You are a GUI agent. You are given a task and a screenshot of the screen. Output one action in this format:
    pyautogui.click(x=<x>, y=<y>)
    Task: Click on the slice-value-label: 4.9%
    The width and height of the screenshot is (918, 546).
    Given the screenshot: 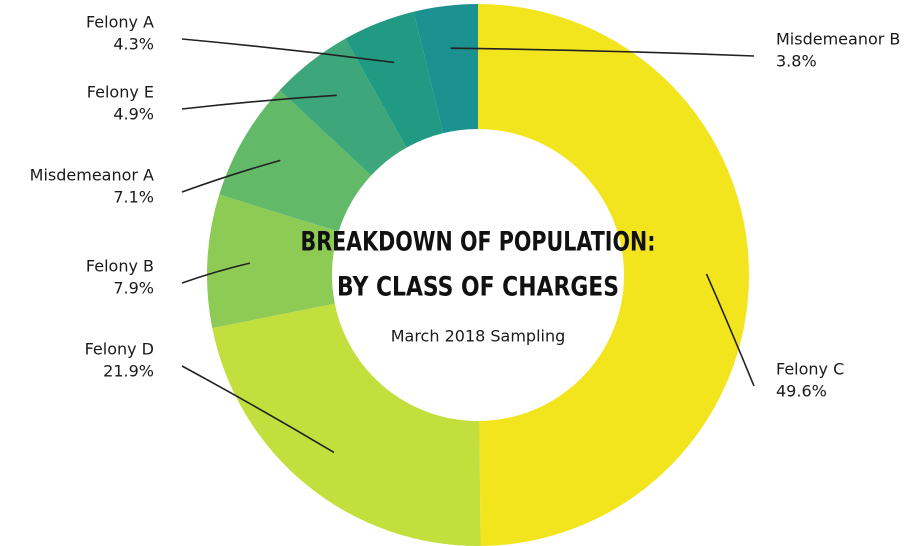 What is the action you would take?
    pyautogui.click(x=133, y=114)
    